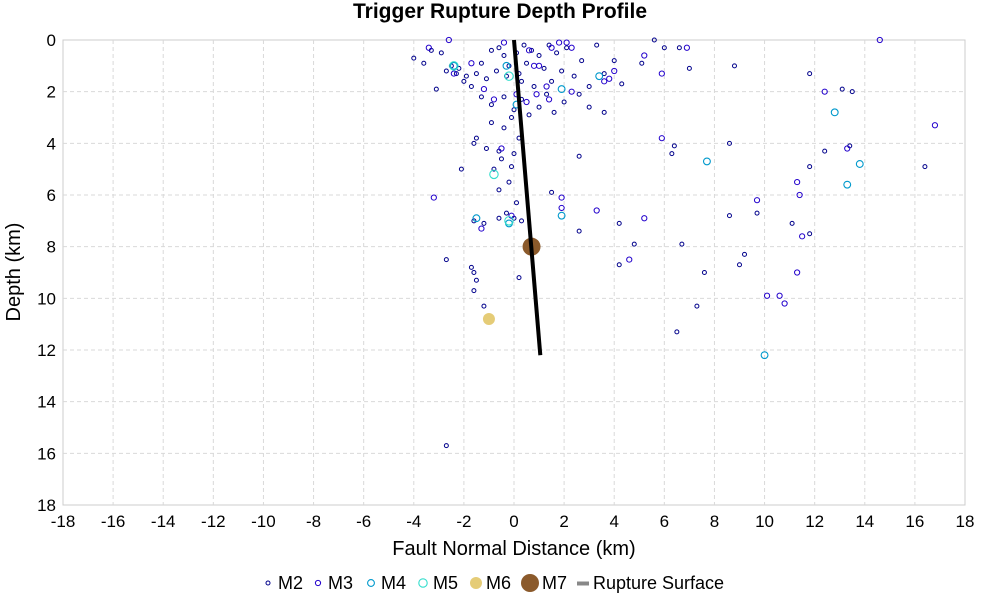 This screenshot has height=605, width=1000. Describe the element at coordinates (583, 583) in the screenshot. I see `legend-marker-rupture` at that location.